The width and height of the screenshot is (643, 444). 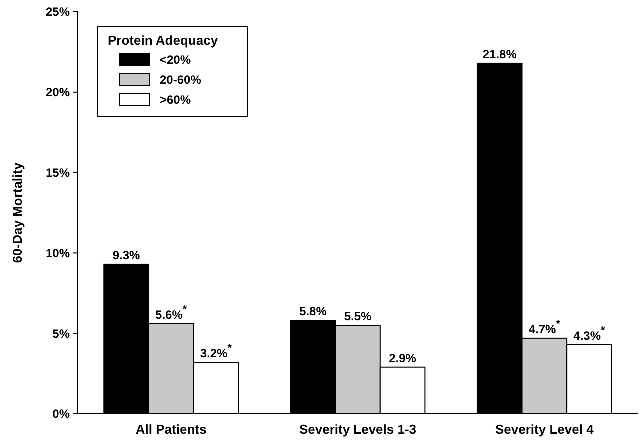 I want to click on legend-label: 20-60%, so click(x=181, y=80).